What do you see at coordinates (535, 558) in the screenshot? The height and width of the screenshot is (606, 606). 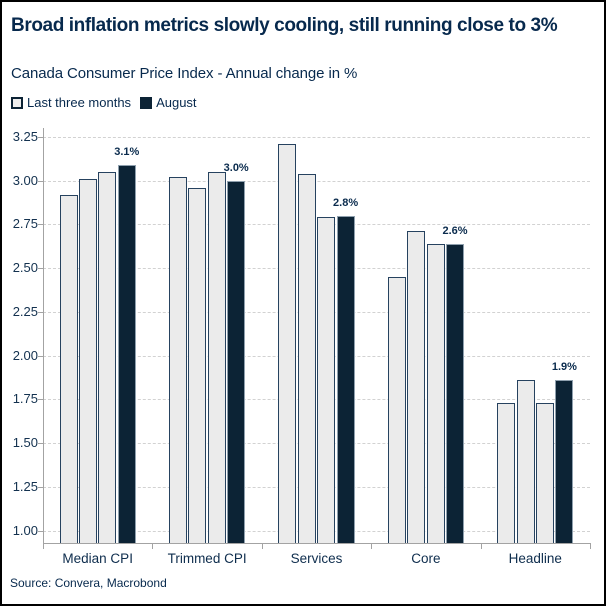 I see `category-label: Headline` at bounding box center [535, 558].